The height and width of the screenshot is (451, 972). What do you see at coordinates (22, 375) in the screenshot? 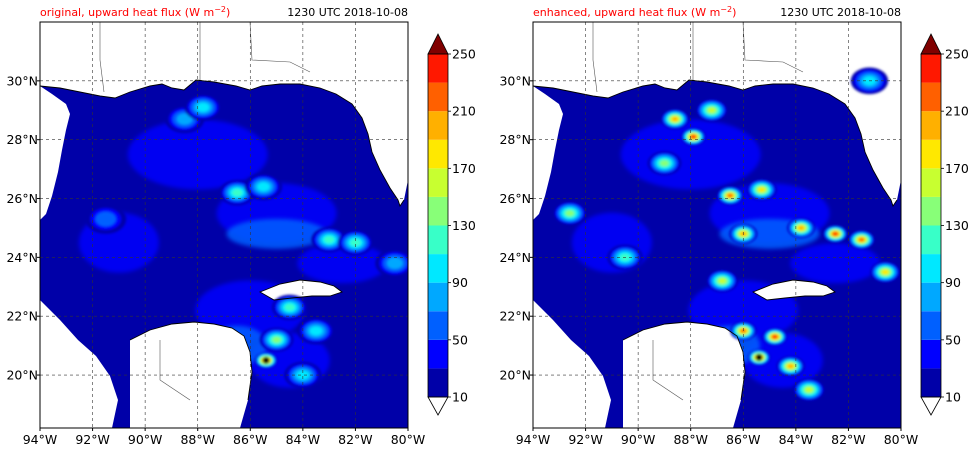
I see `lat-tick-label: 20°N` at bounding box center [22, 375].